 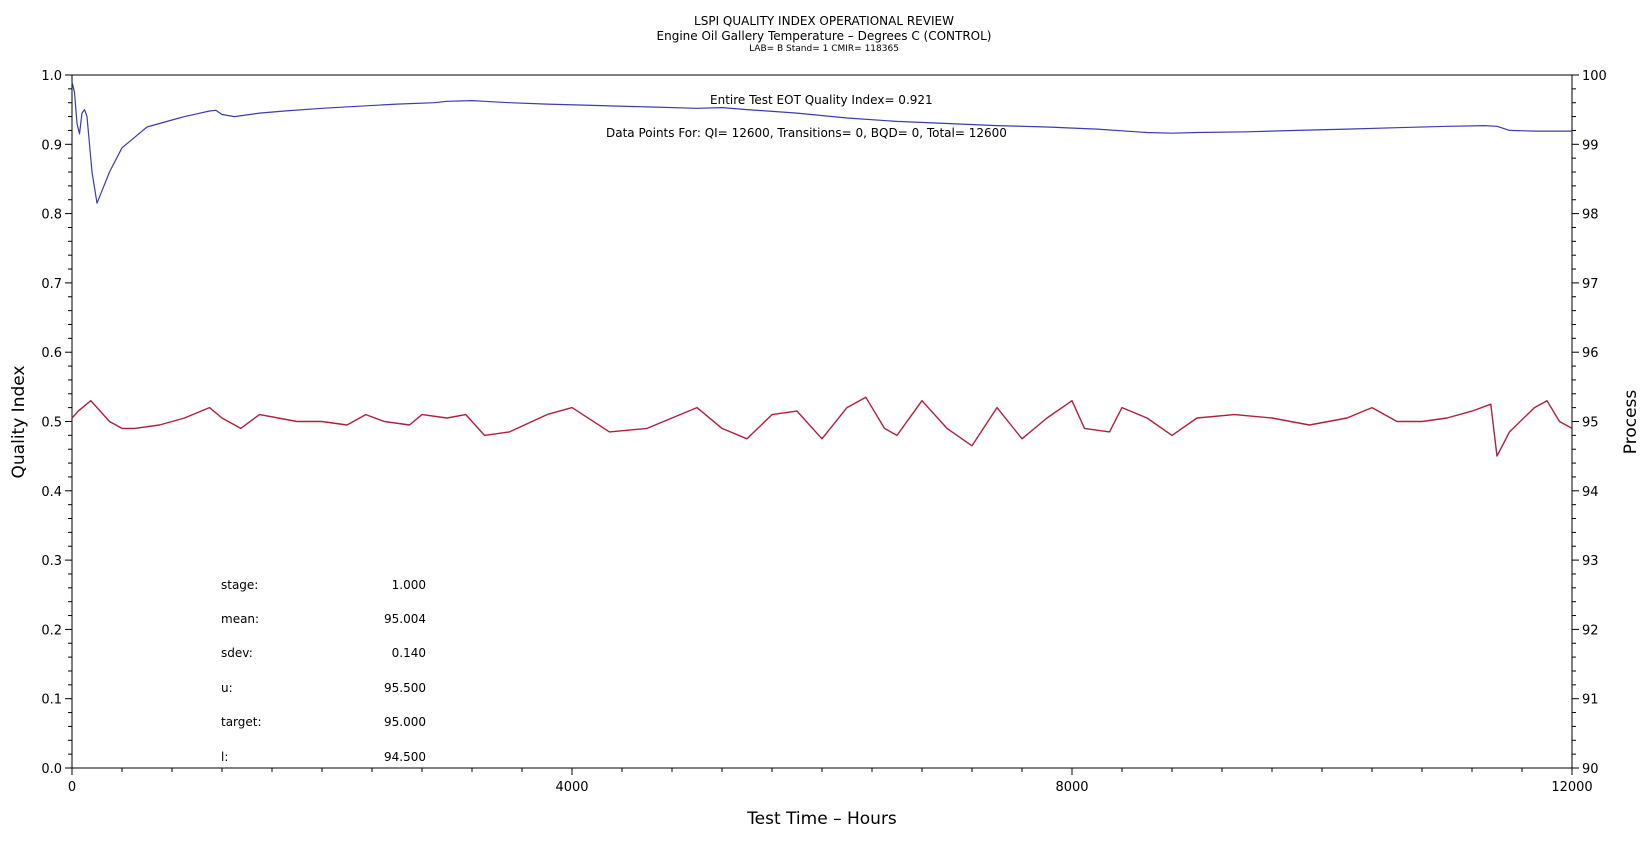 I want to click on y2-tick-label: 100, so click(x=1594, y=76).